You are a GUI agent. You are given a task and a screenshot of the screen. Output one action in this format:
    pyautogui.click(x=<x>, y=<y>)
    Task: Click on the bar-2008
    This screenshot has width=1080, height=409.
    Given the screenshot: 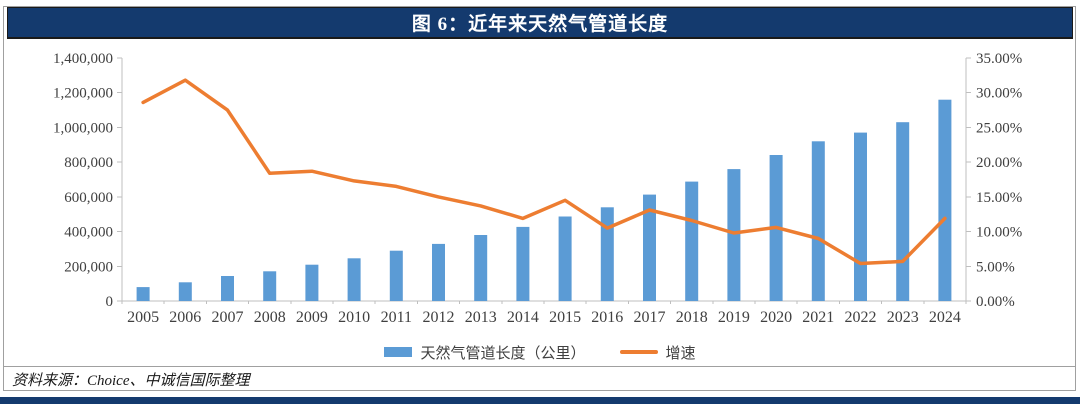 What is the action you would take?
    pyautogui.click(x=270, y=286)
    